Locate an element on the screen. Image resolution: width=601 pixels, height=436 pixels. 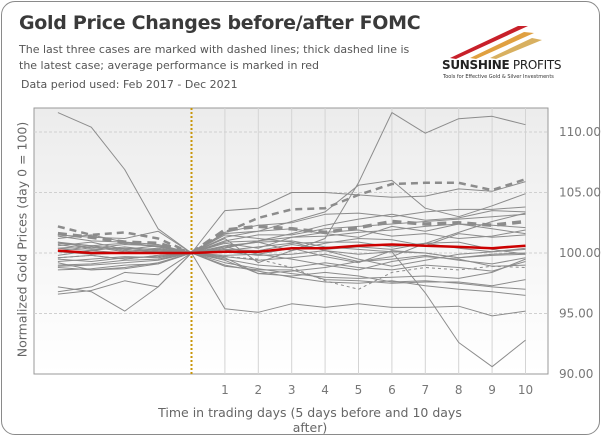
y-tick-label: 105.00 is located at coordinates (580, 193).